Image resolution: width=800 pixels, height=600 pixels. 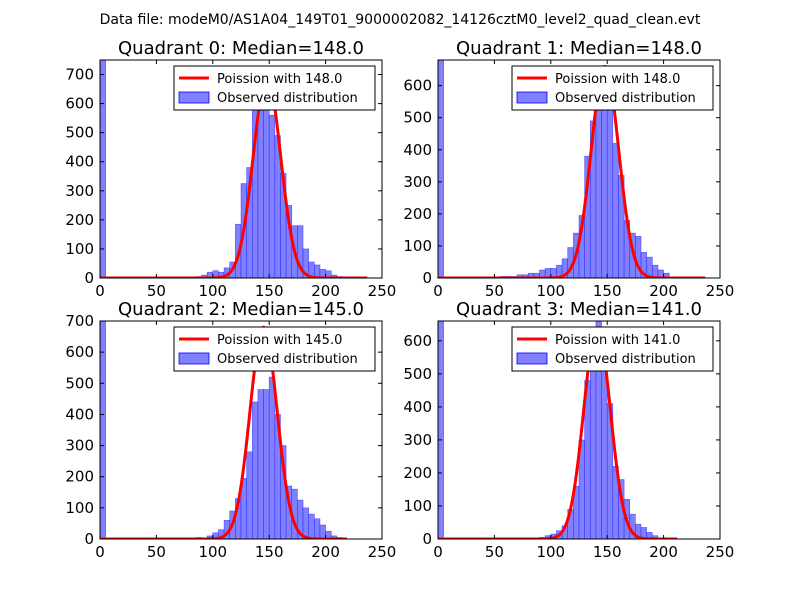 What do you see at coordinates (279, 340) in the screenshot?
I see `legend-label-poisson: Poission with 145.0` at bounding box center [279, 340].